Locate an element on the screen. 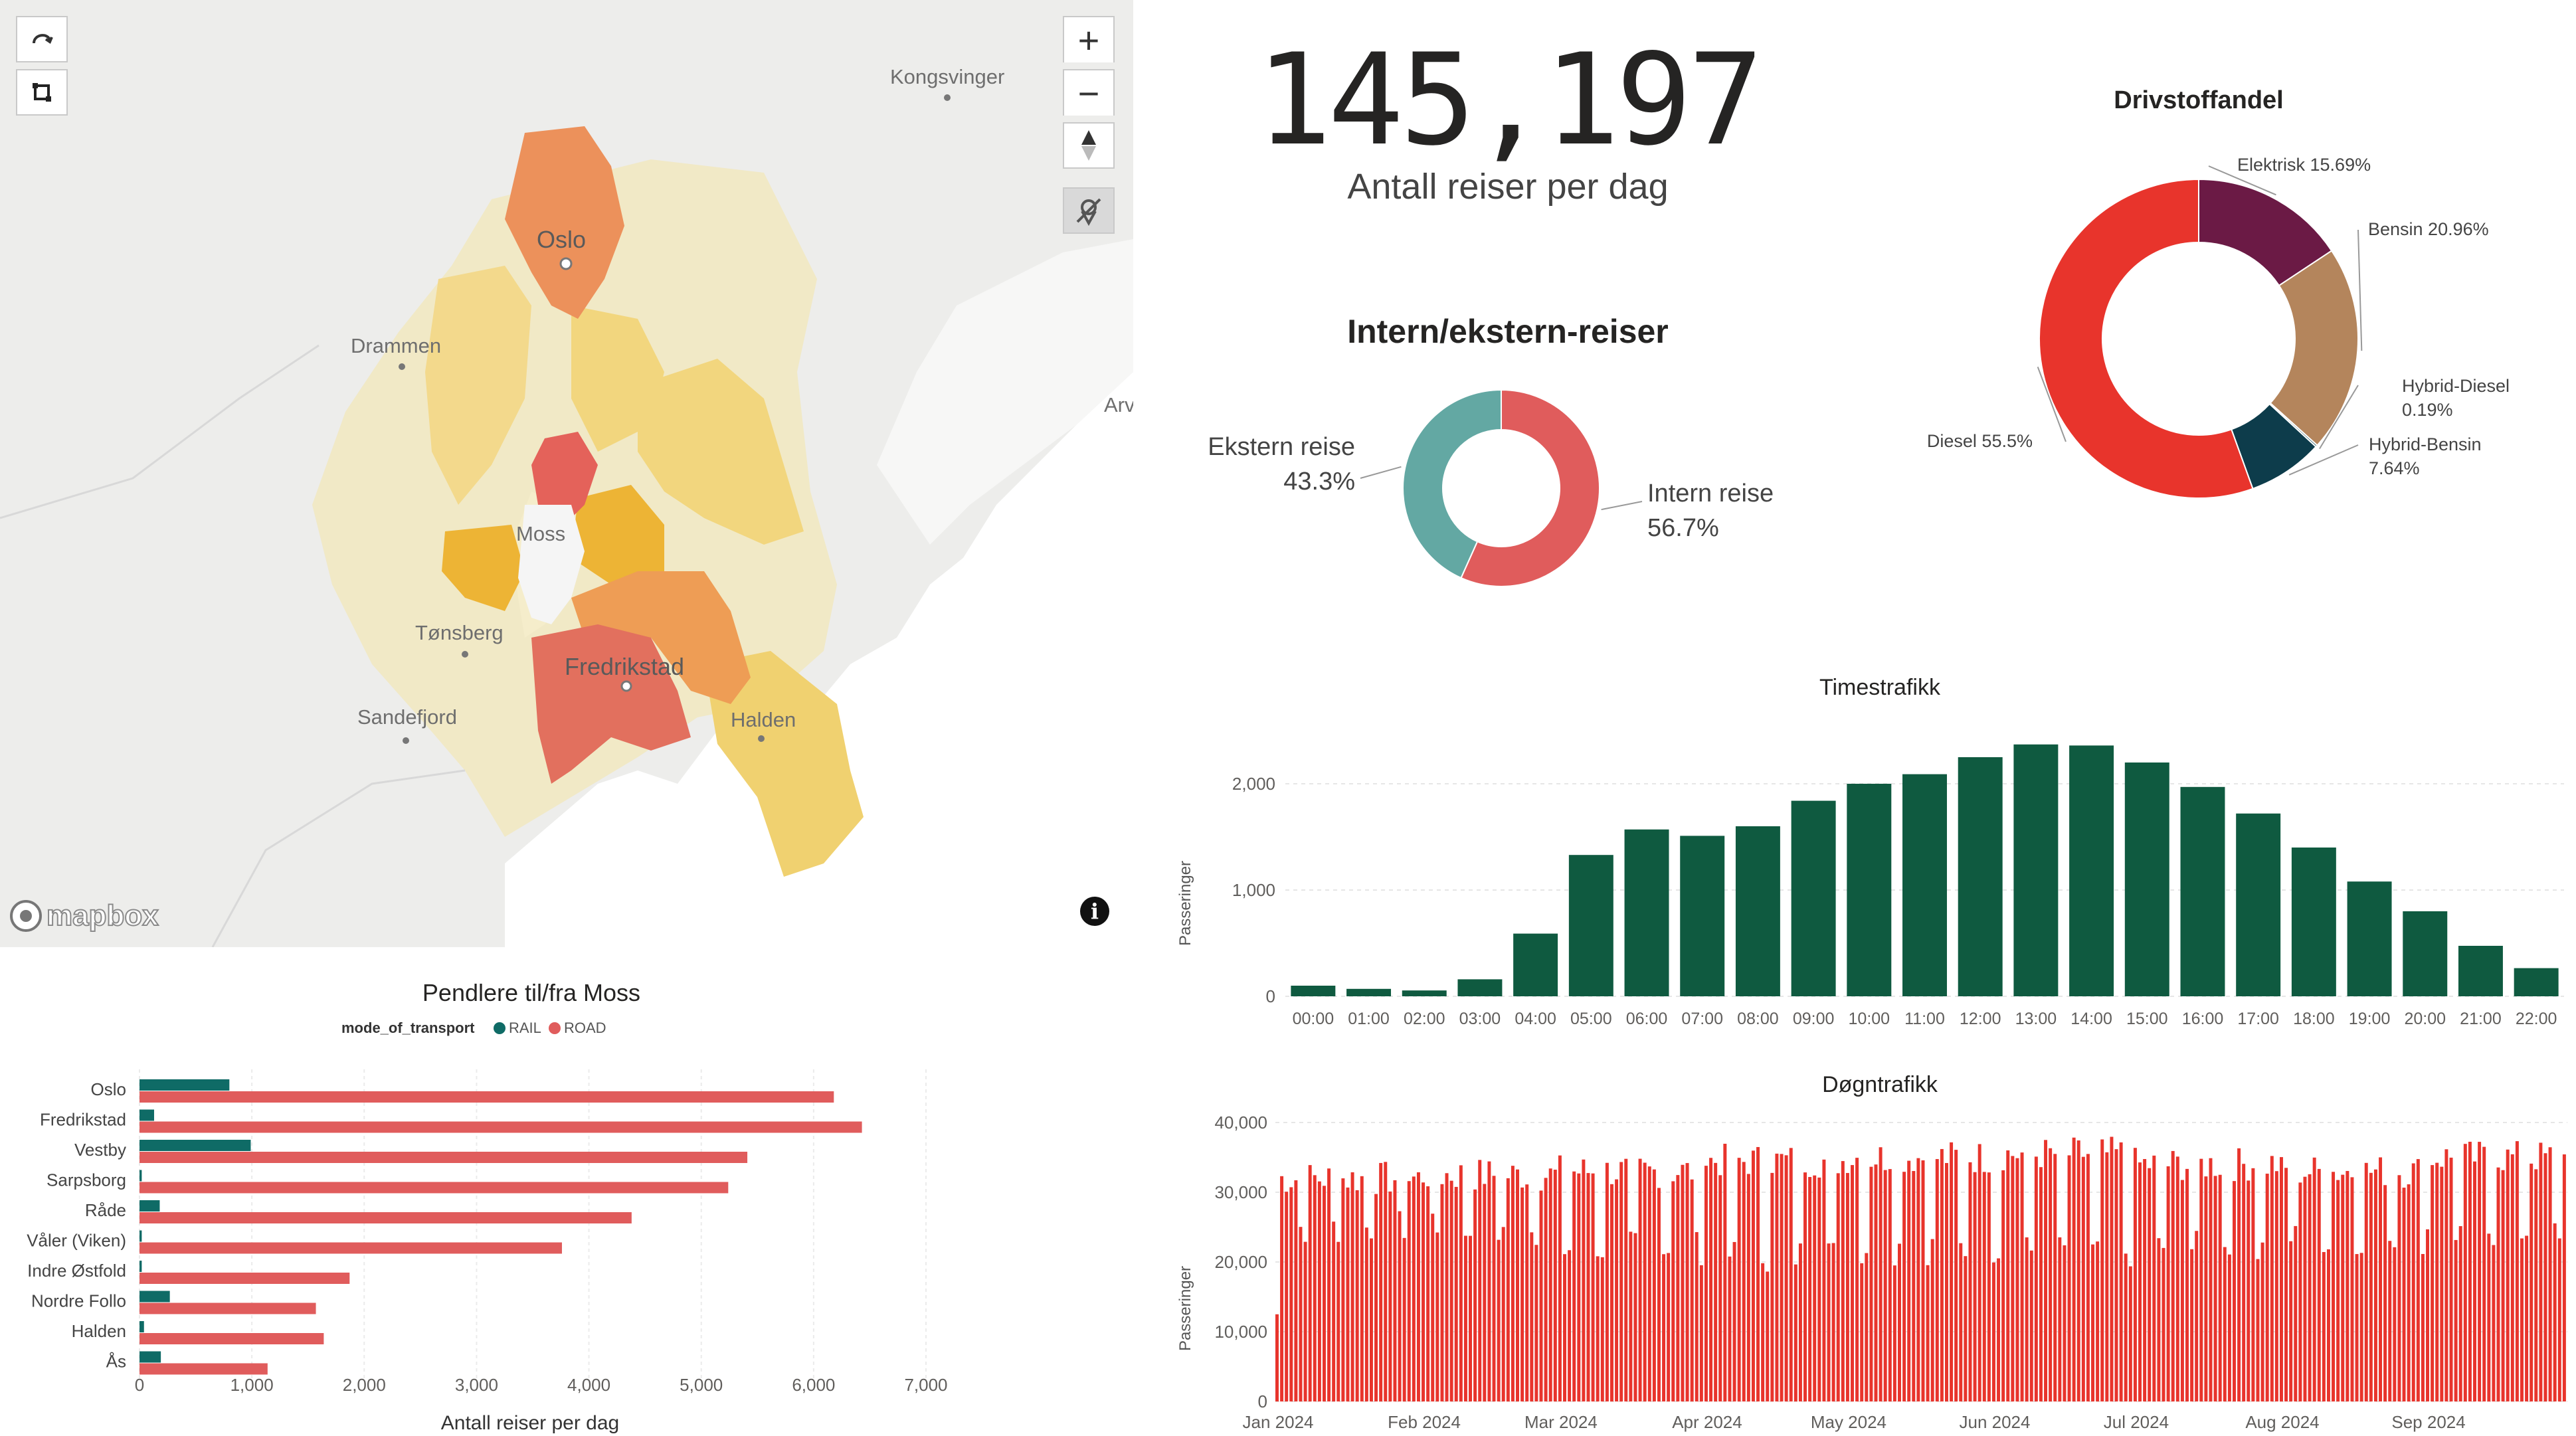 Image resolution: width=2576 pixels, height=1436 pixels. compass-button is located at coordinates (1089, 145).